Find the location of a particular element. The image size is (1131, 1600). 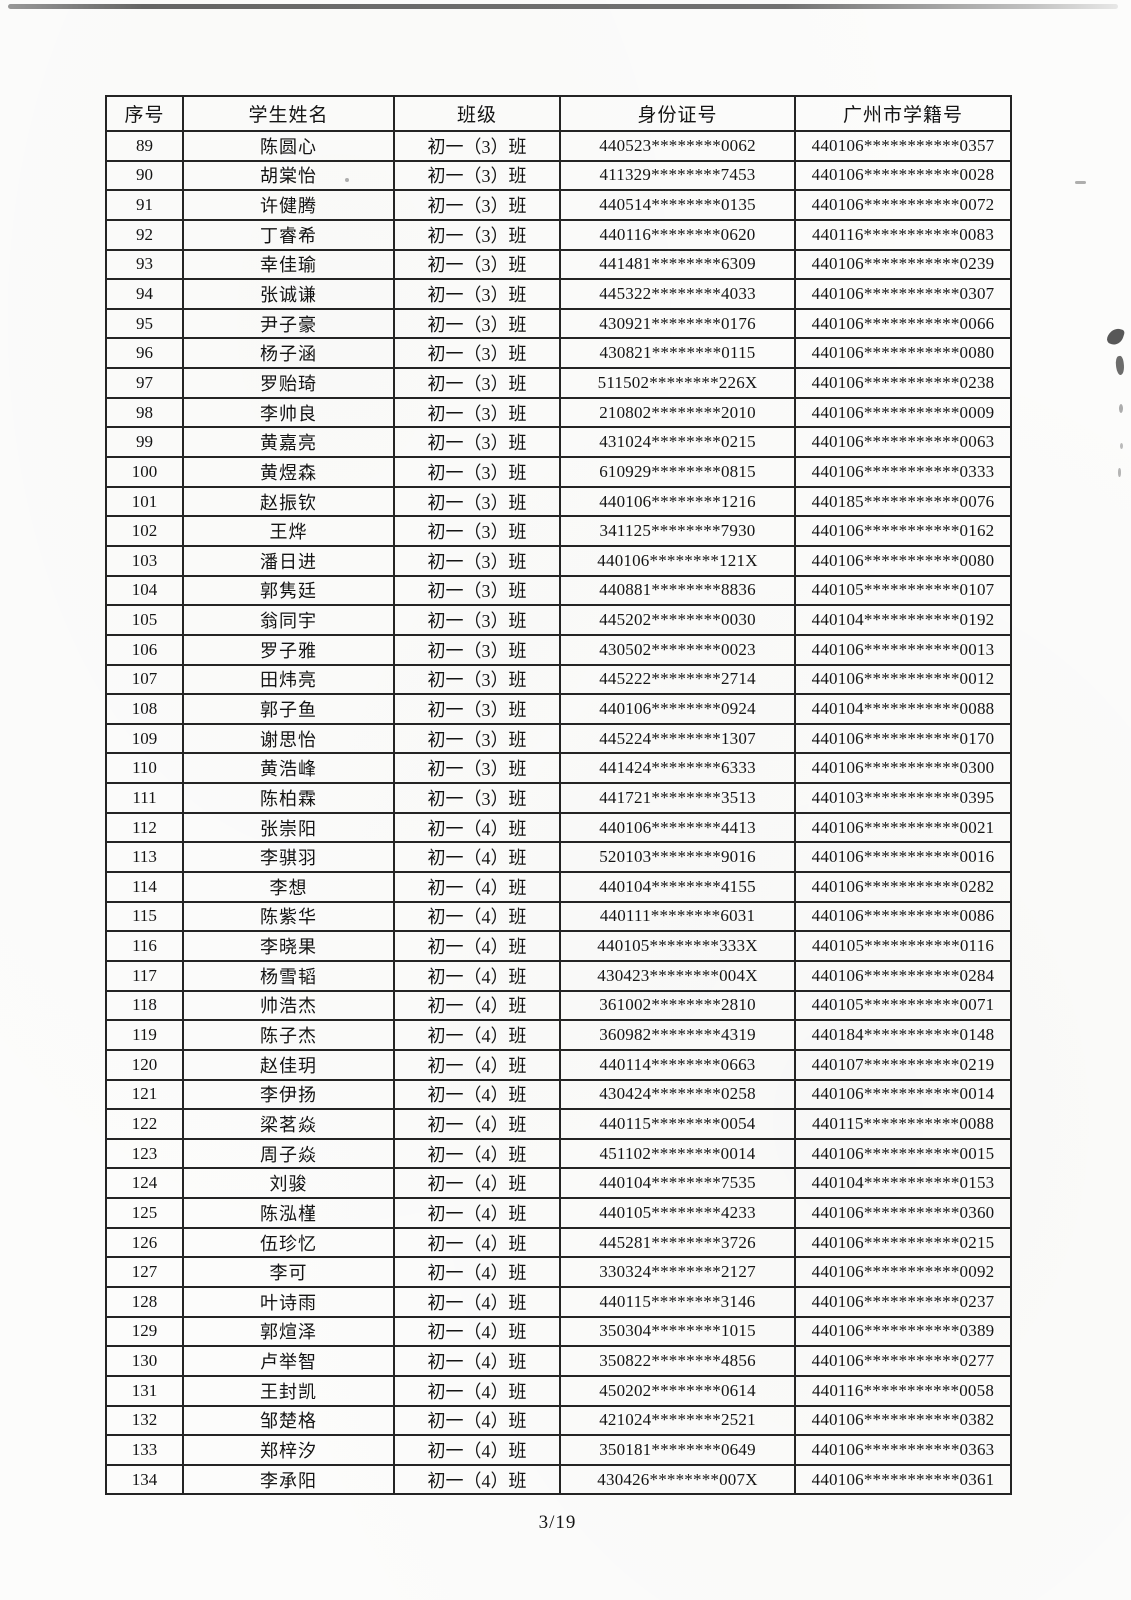

cell-student-number: 440106***********0300 is located at coordinates (903, 768).